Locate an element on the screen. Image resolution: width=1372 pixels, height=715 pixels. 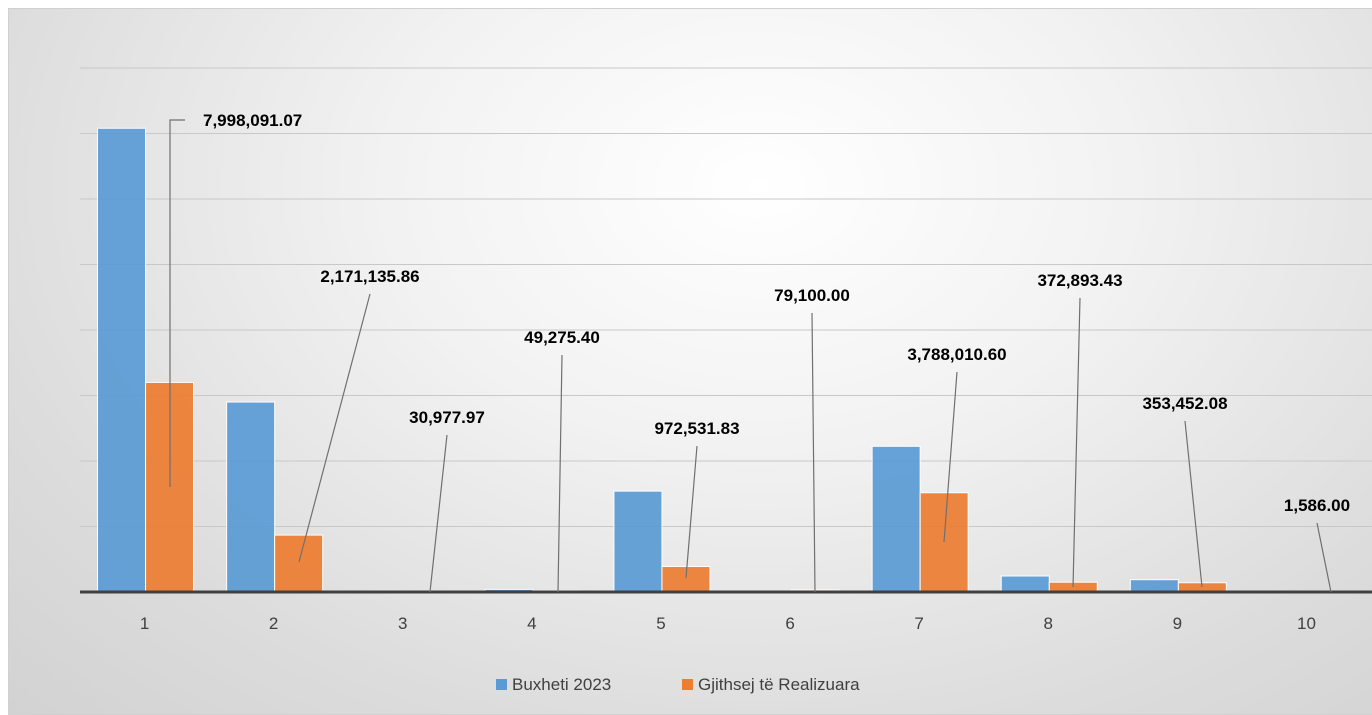
x-axis: 1 2 3 4 5 6 7 8 9 10 is located at coordinates (726, 611).